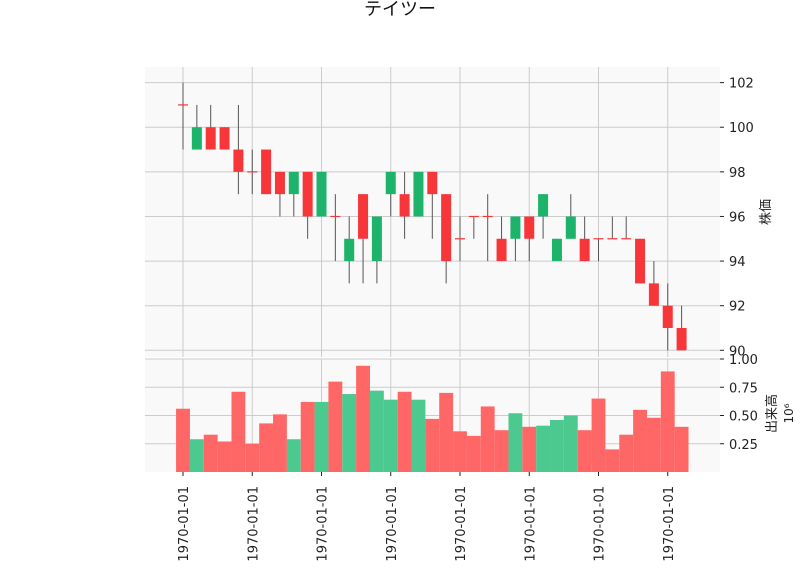  I want to click on price-y-tick-label: 96, so click(737, 217).